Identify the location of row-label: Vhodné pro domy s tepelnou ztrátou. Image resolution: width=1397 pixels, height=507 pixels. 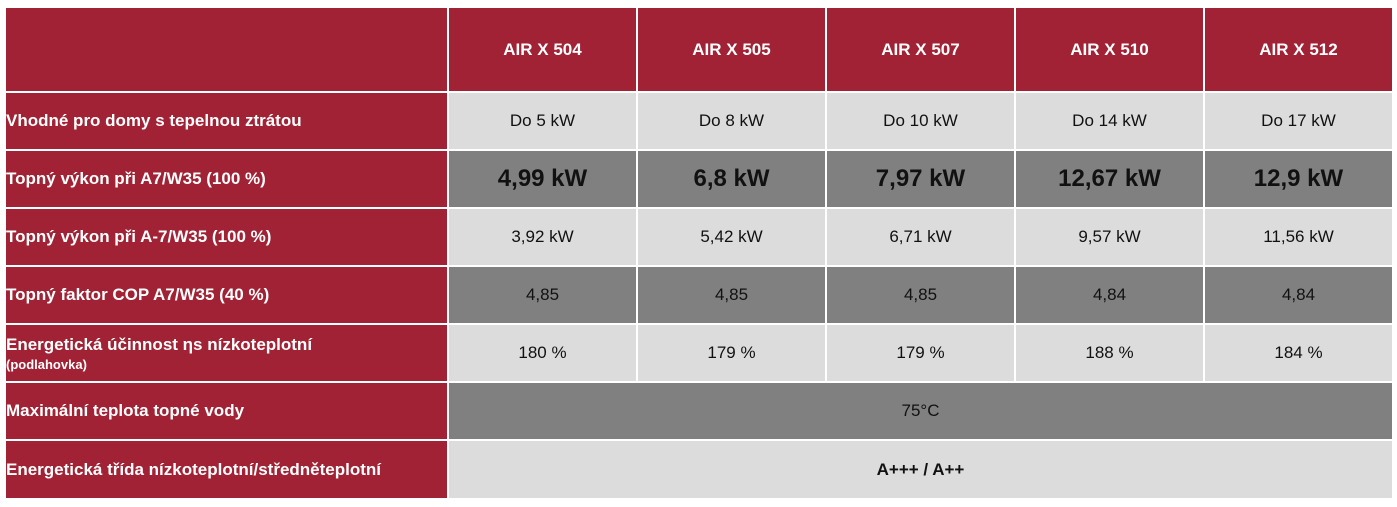
(226, 121).